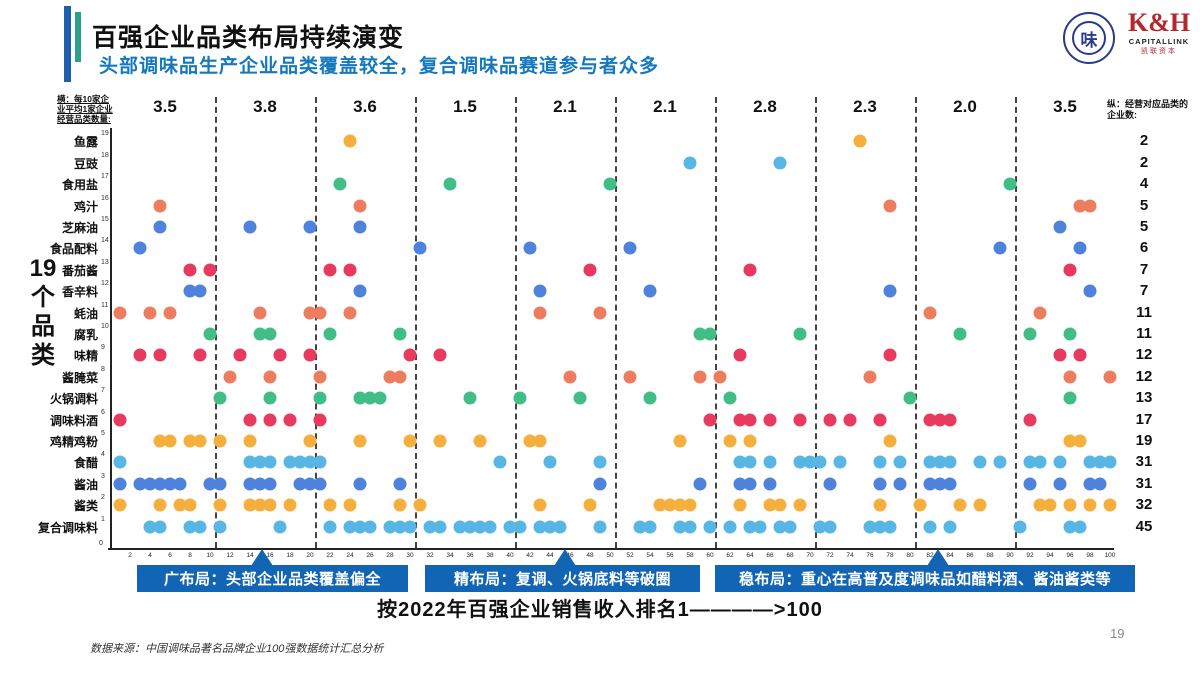 This screenshot has height=676, width=1200. What do you see at coordinates (470, 555) in the screenshot?
I see `x-axis-tick-label: 36` at bounding box center [470, 555].